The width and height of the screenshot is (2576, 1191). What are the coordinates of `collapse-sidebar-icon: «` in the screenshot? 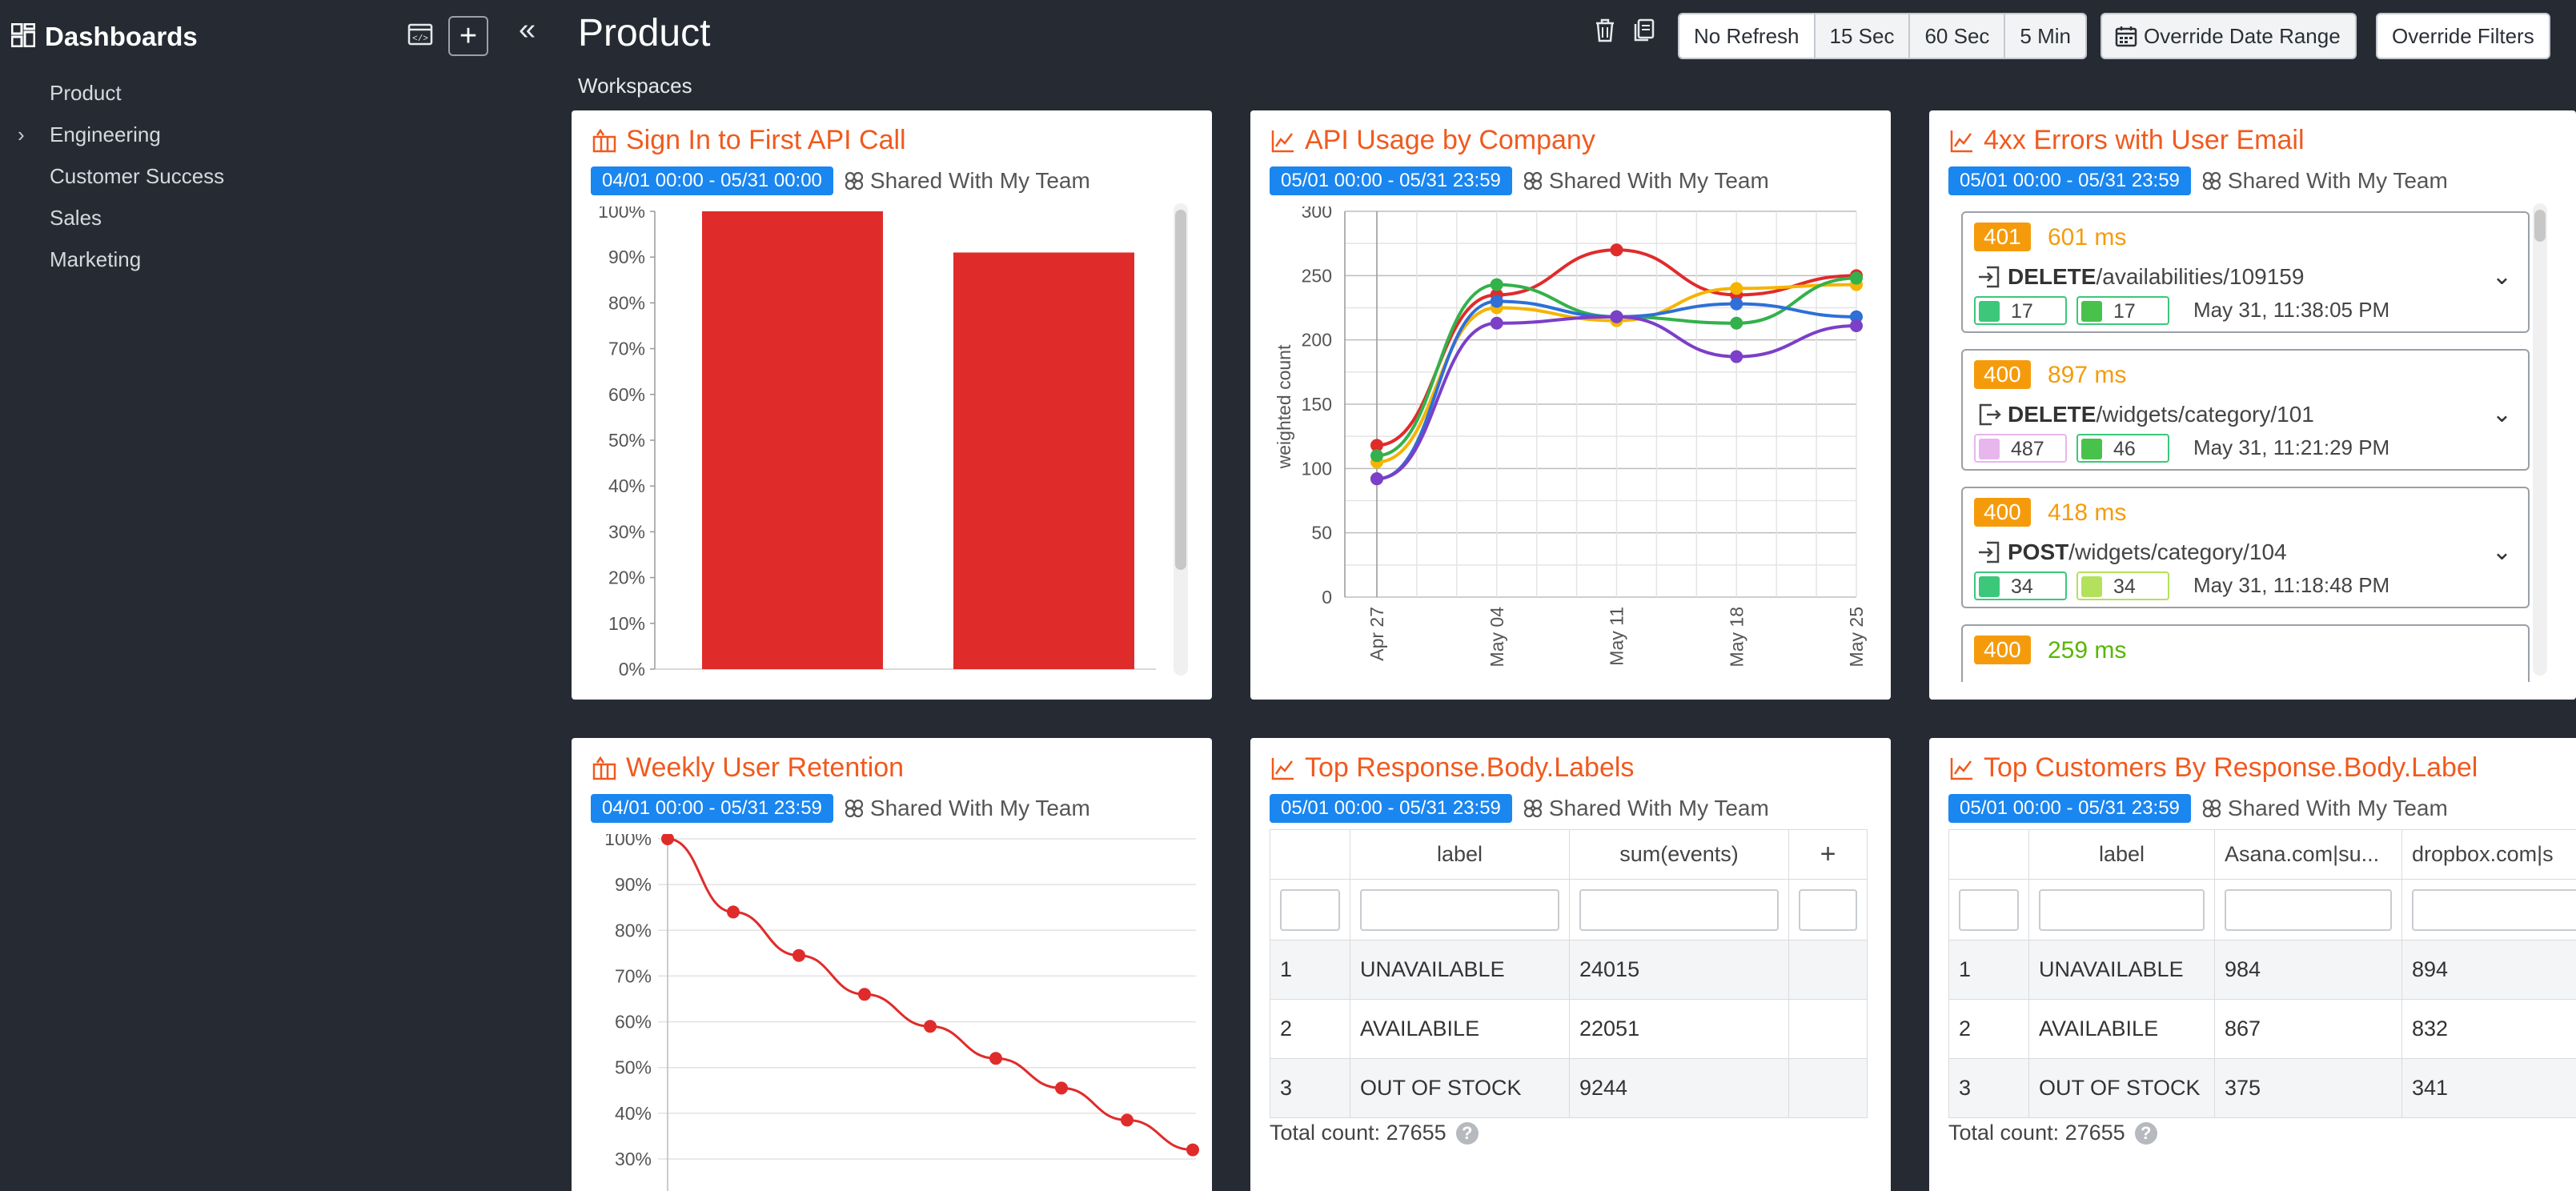 It's located at (528, 29).